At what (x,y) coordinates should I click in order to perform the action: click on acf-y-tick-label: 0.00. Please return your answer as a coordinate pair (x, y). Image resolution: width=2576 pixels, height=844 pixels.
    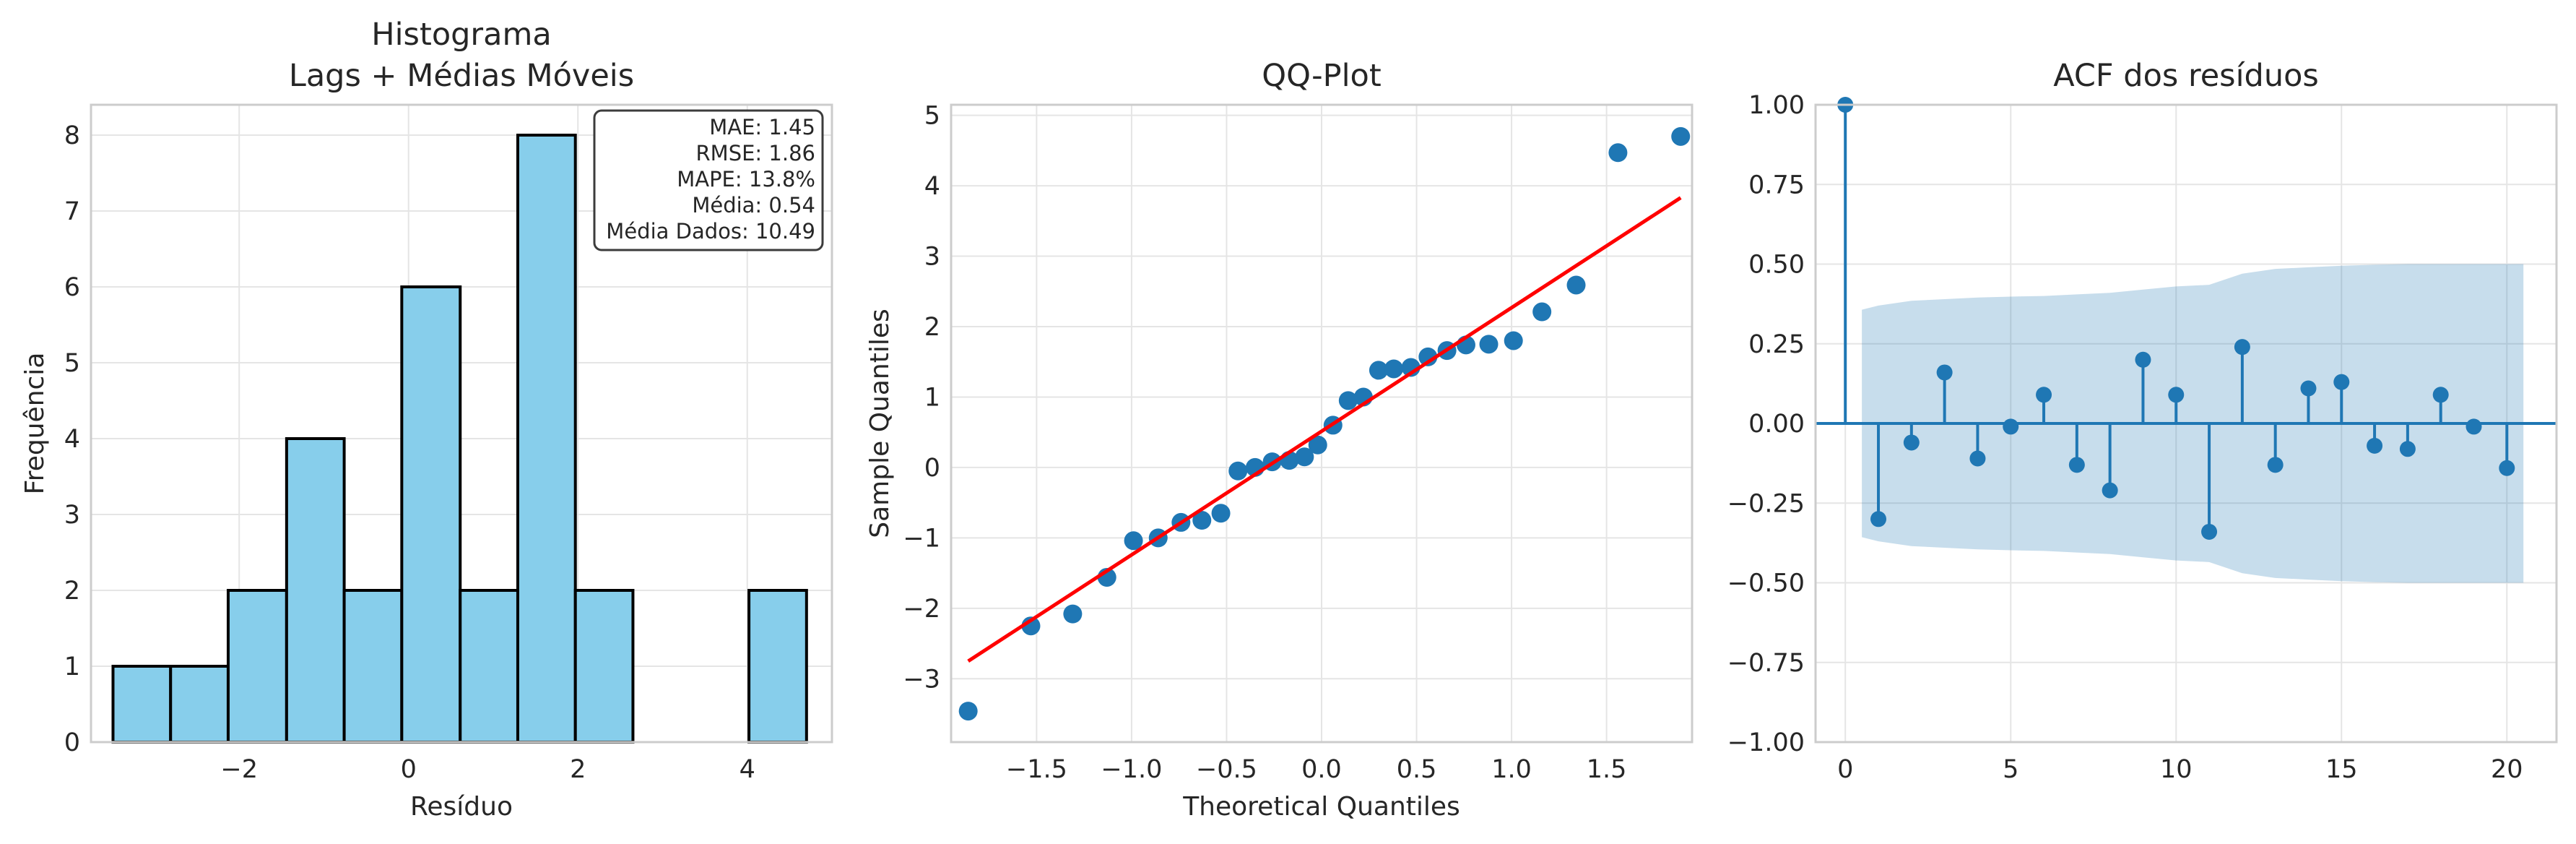
    Looking at the image, I should click on (1776, 425).